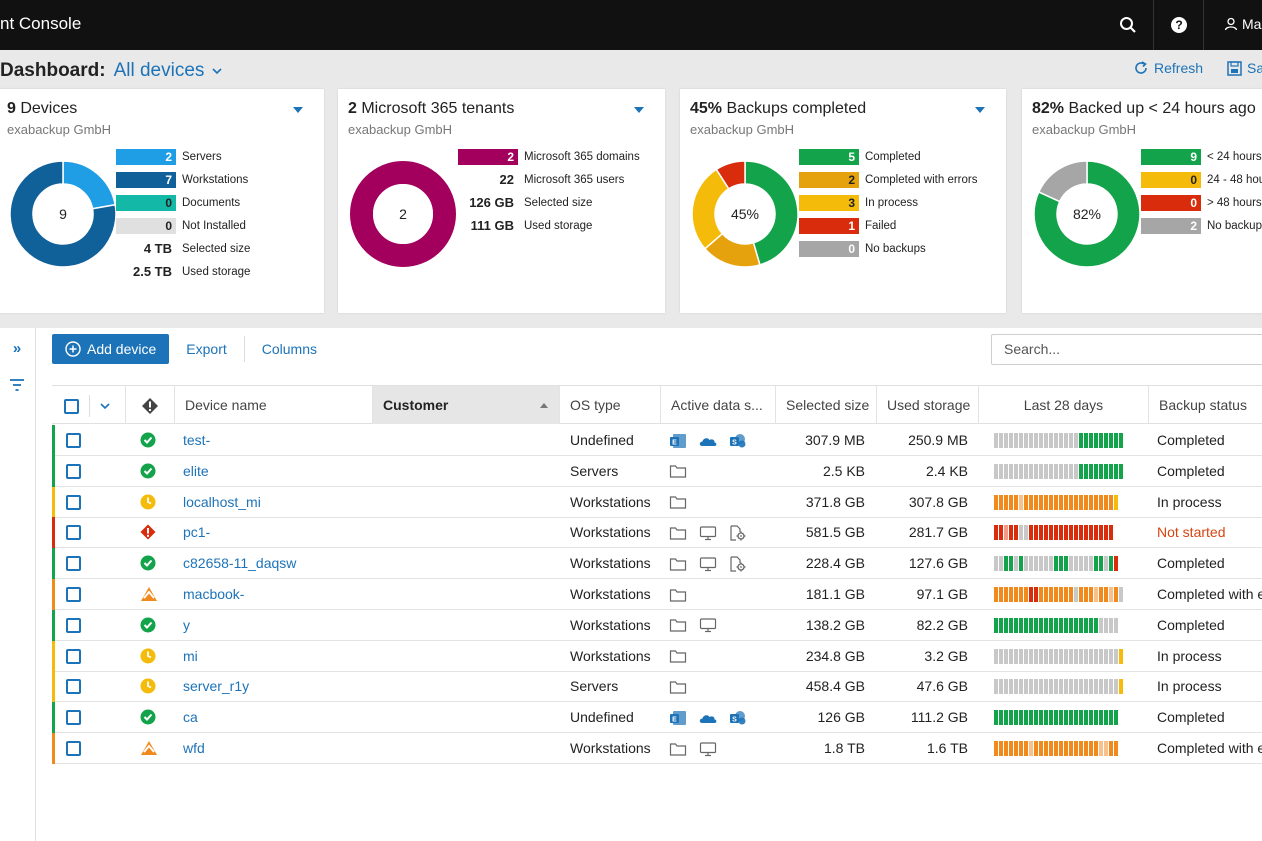 This screenshot has width=1262, height=841. Describe the element at coordinates (211, 202) in the screenshot. I see `legend-label: Documents` at that location.